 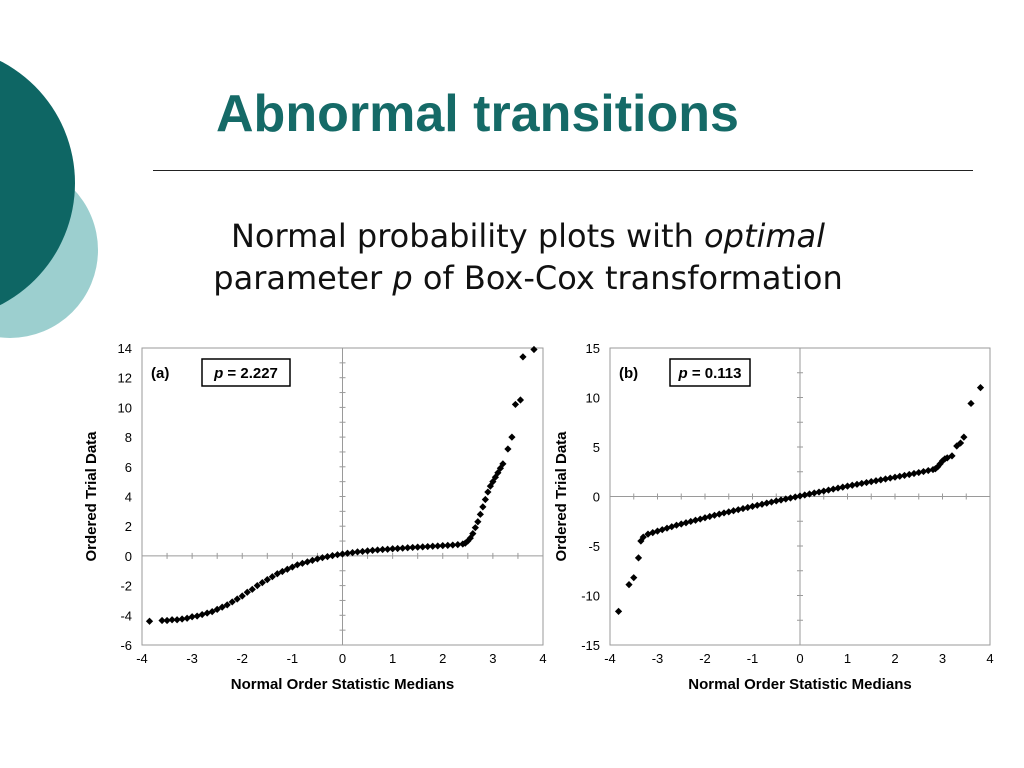 What do you see at coordinates (627, 278) in the screenshot?
I see `subtitle-line2-suffix: of Box-Cox transformation` at bounding box center [627, 278].